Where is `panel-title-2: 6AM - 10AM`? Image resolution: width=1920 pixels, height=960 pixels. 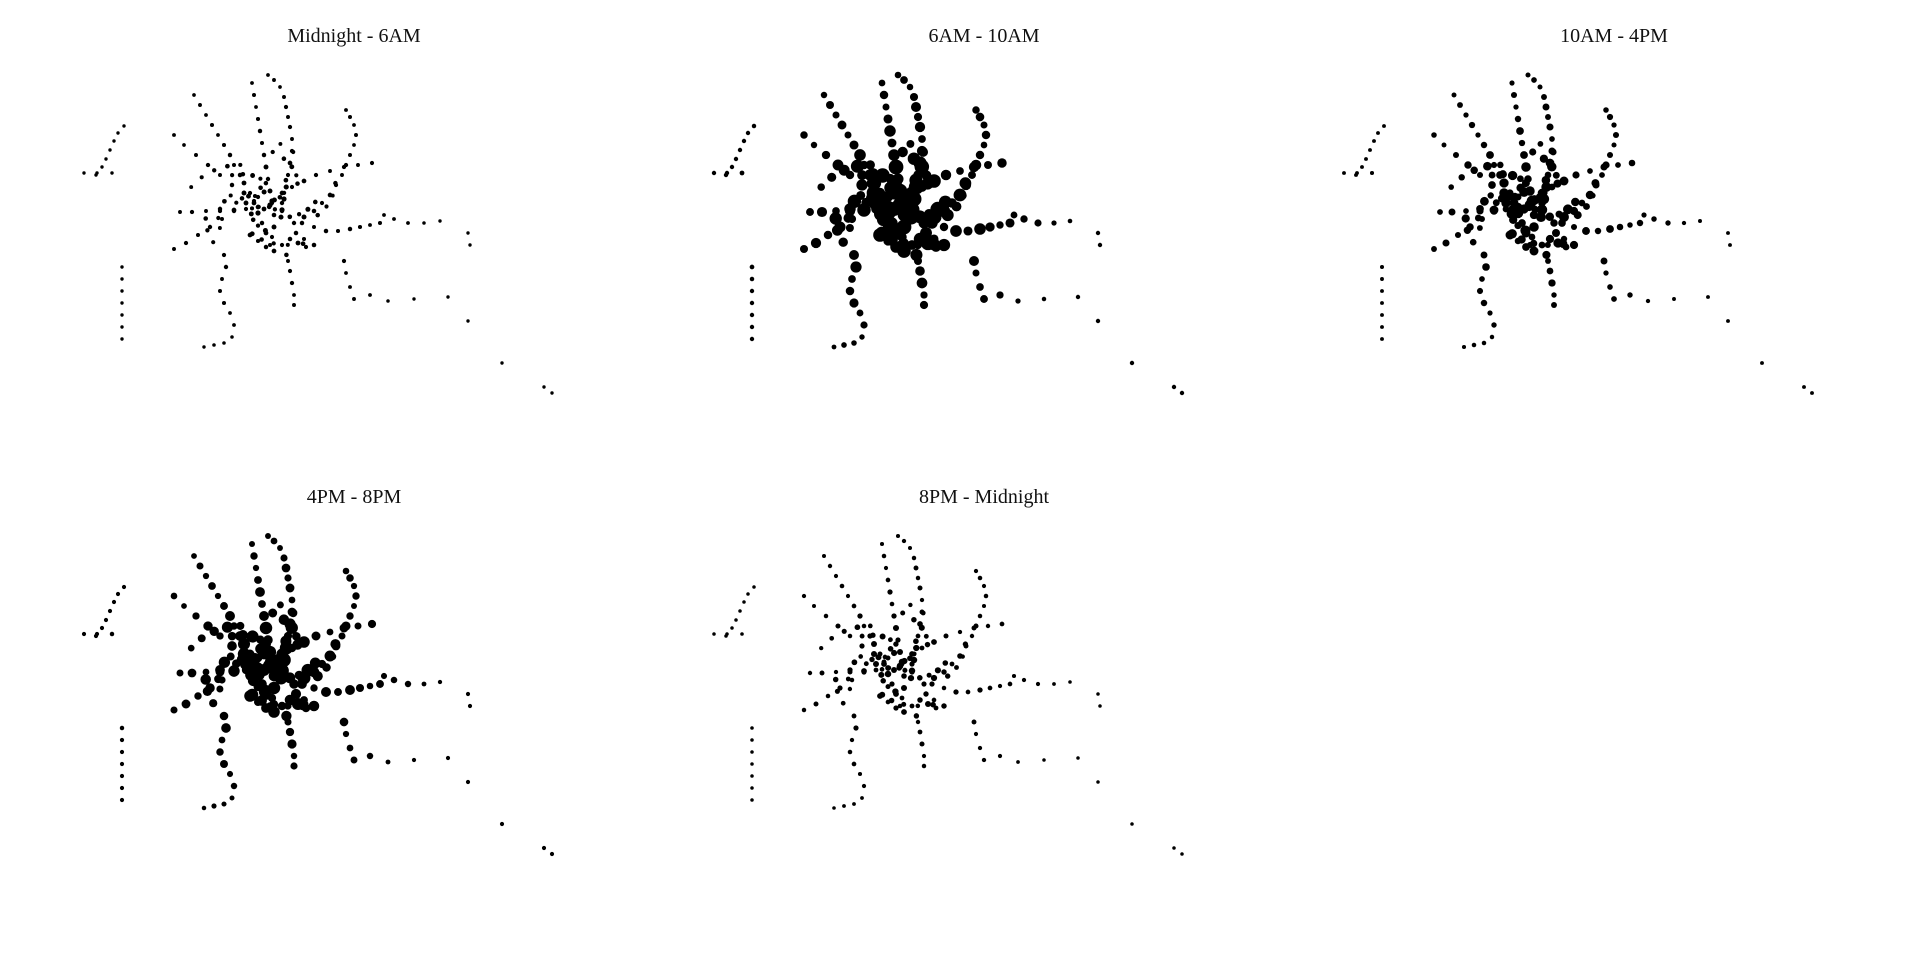 panel-title-2: 6AM - 10AM is located at coordinates (984, 36).